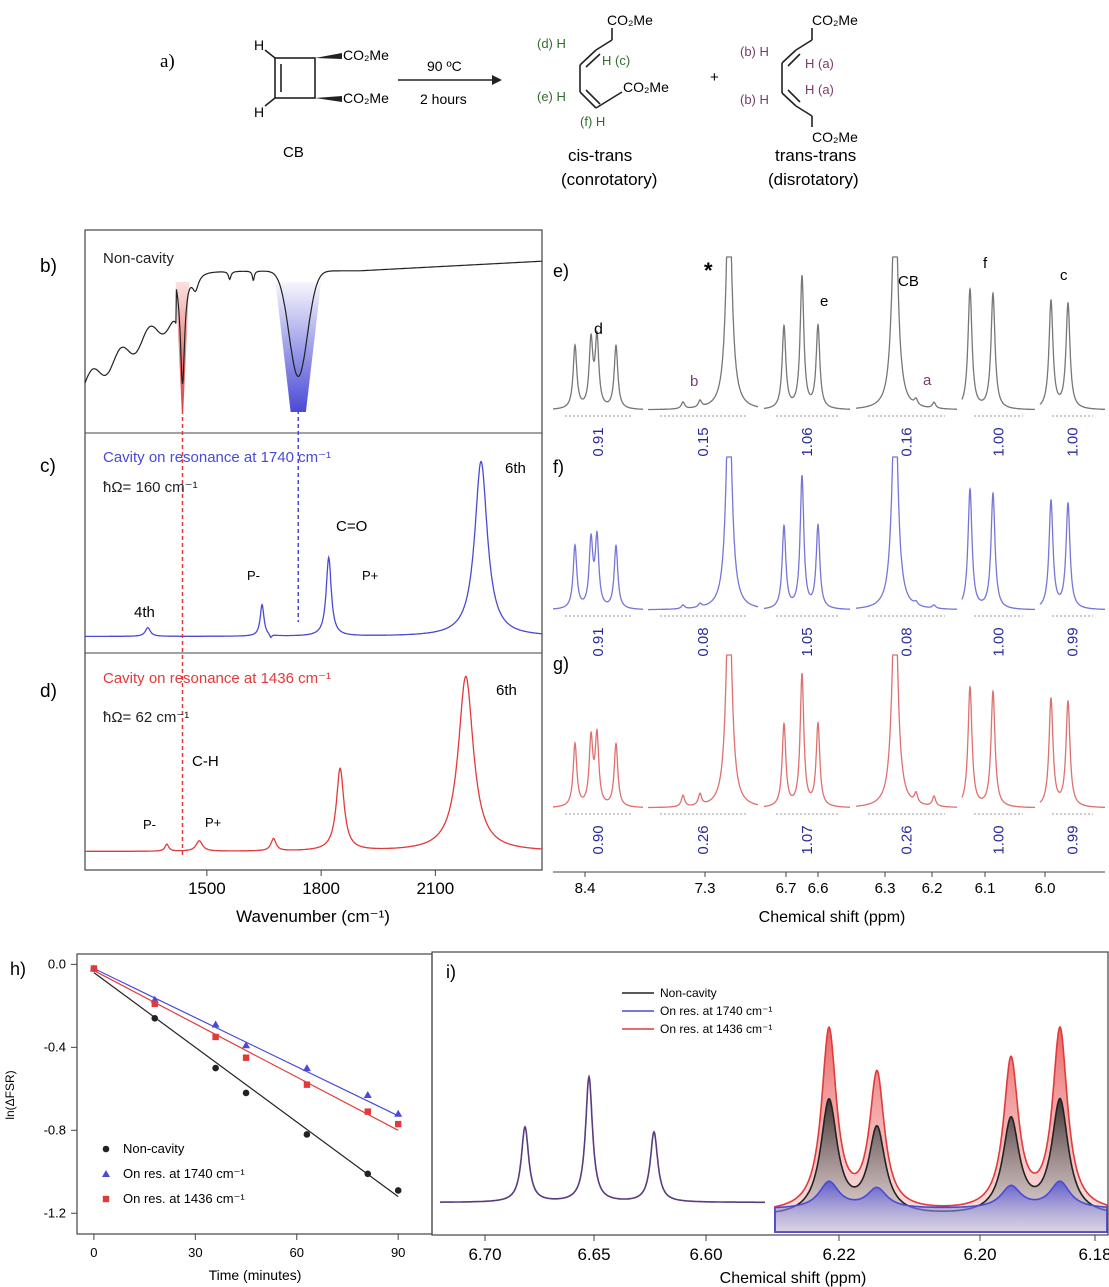 This screenshot has width=1109, height=1287. What do you see at coordinates (313, 322) in the screenshot?
I see `ir-curve-noncavity` at bounding box center [313, 322].